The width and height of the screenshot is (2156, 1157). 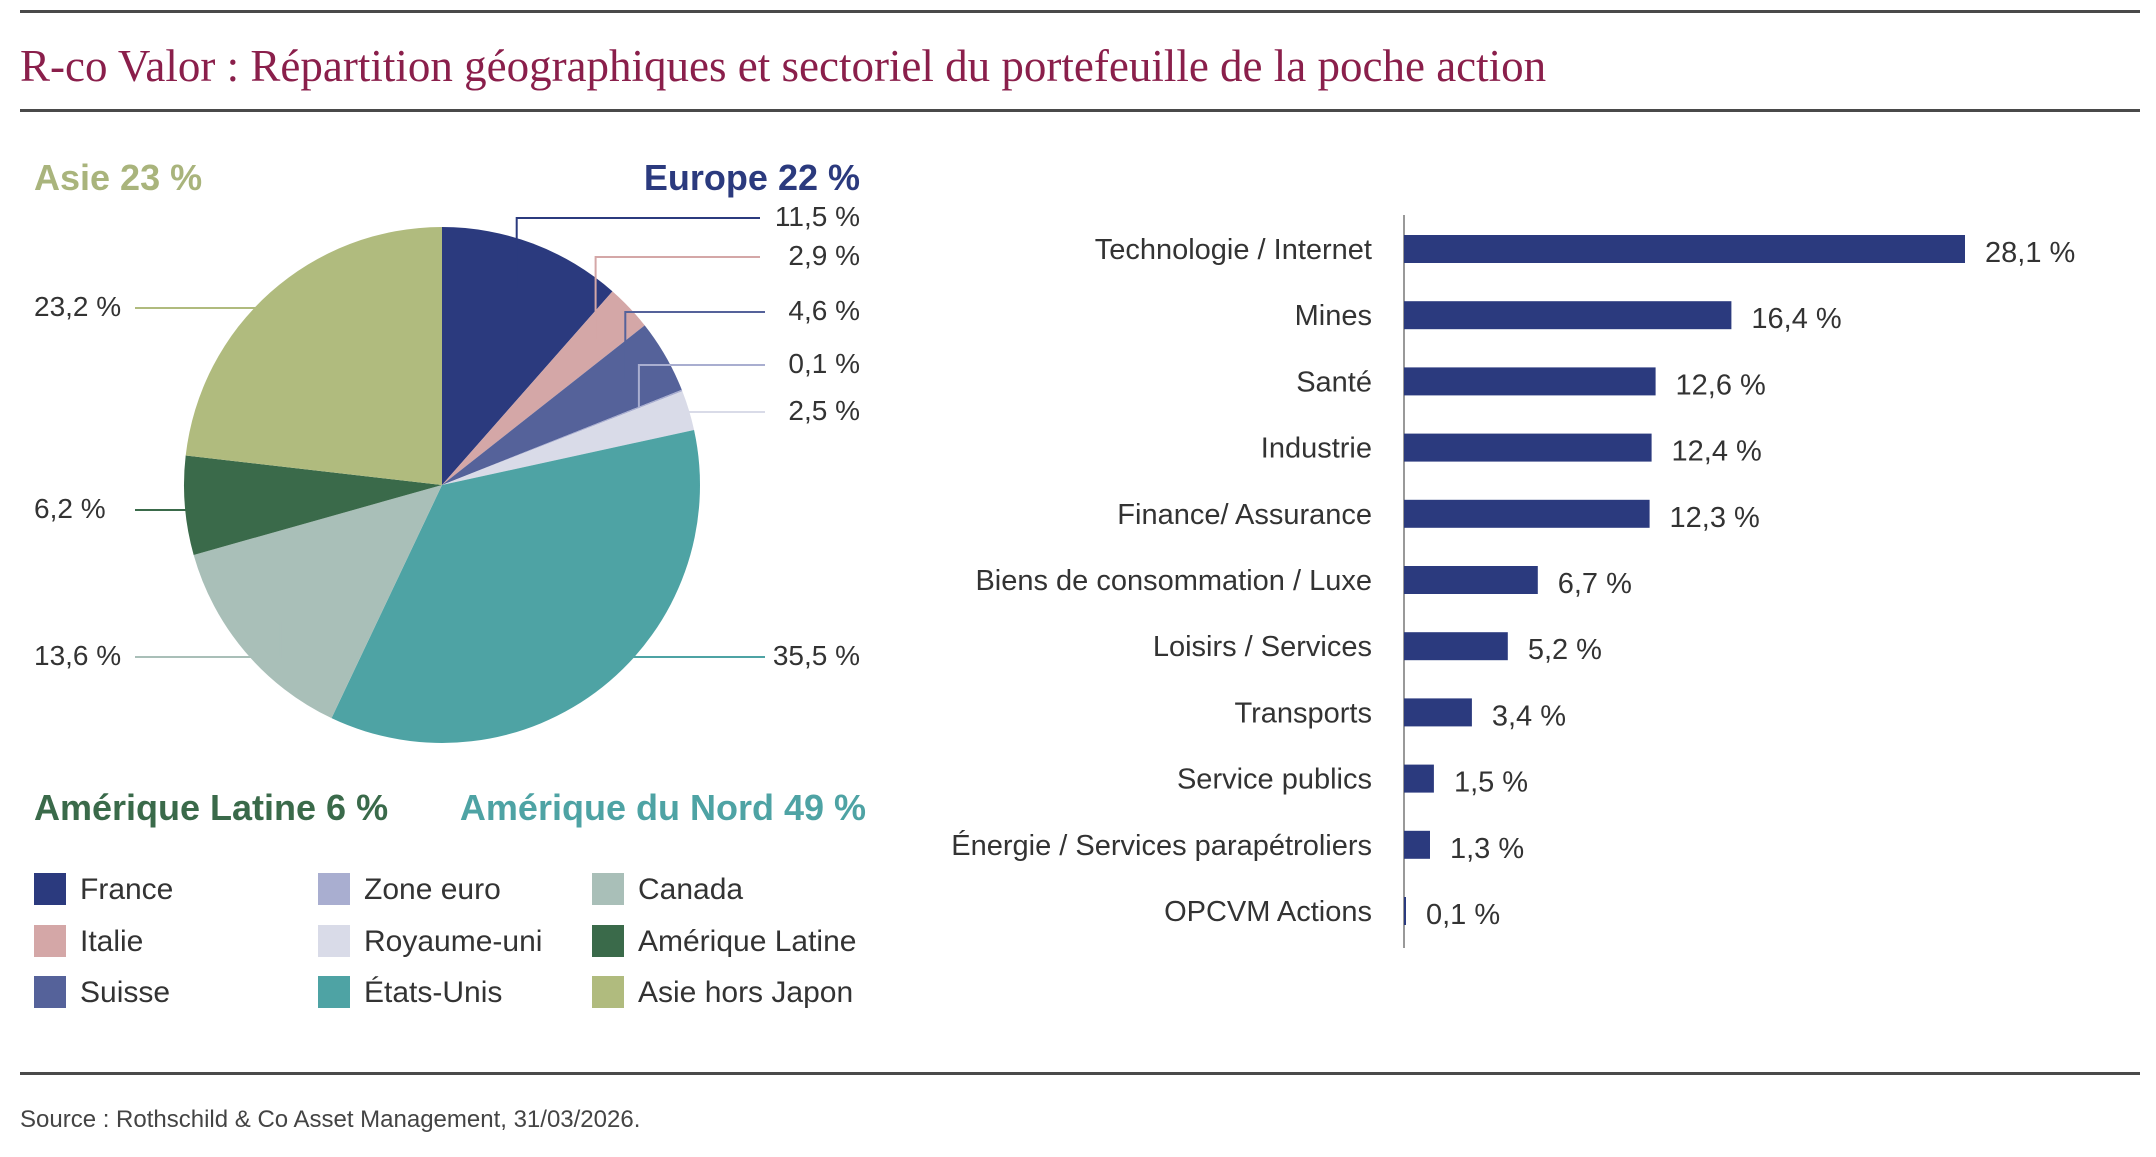 What do you see at coordinates (668, 654) in the screenshot?
I see `leader-line-etats-unis` at bounding box center [668, 654].